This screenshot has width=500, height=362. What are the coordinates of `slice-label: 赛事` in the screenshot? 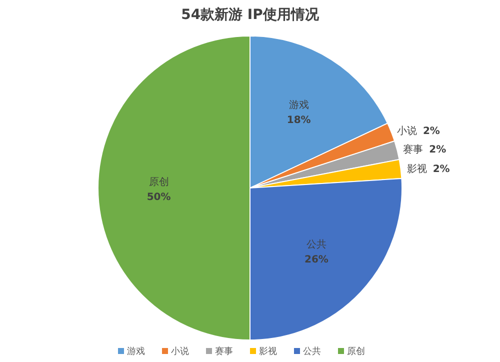 It's located at (413, 150).